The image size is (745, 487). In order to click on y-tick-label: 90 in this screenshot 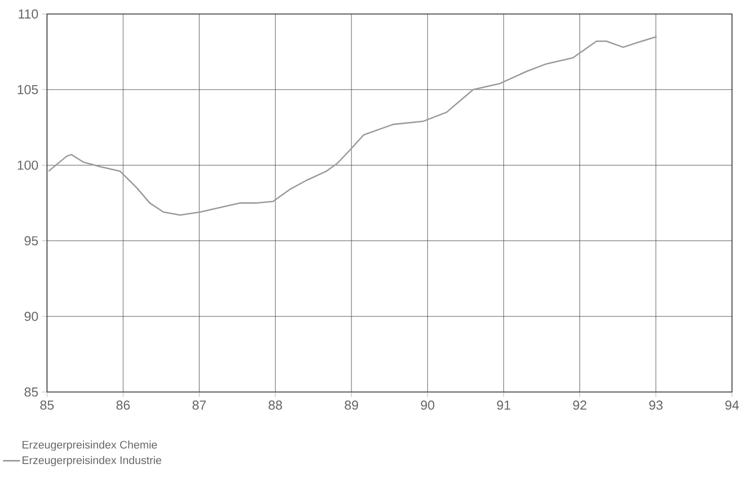, I will do `click(31, 316)`.